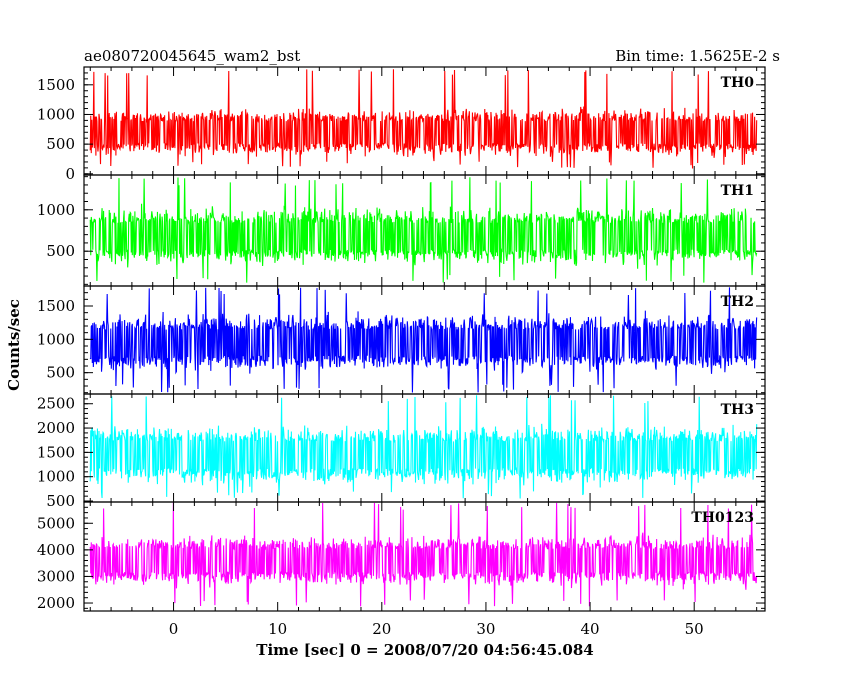  Describe the element at coordinates (423, 230) in the screenshot. I see `series-th1` at that location.